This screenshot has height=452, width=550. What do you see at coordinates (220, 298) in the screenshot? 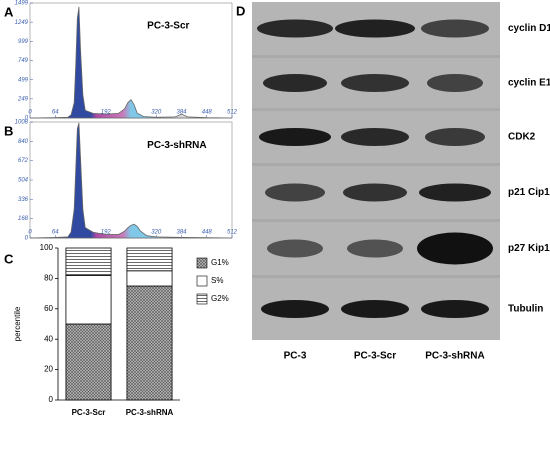
I see `legend-label: G2%` at bounding box center [220, 298].